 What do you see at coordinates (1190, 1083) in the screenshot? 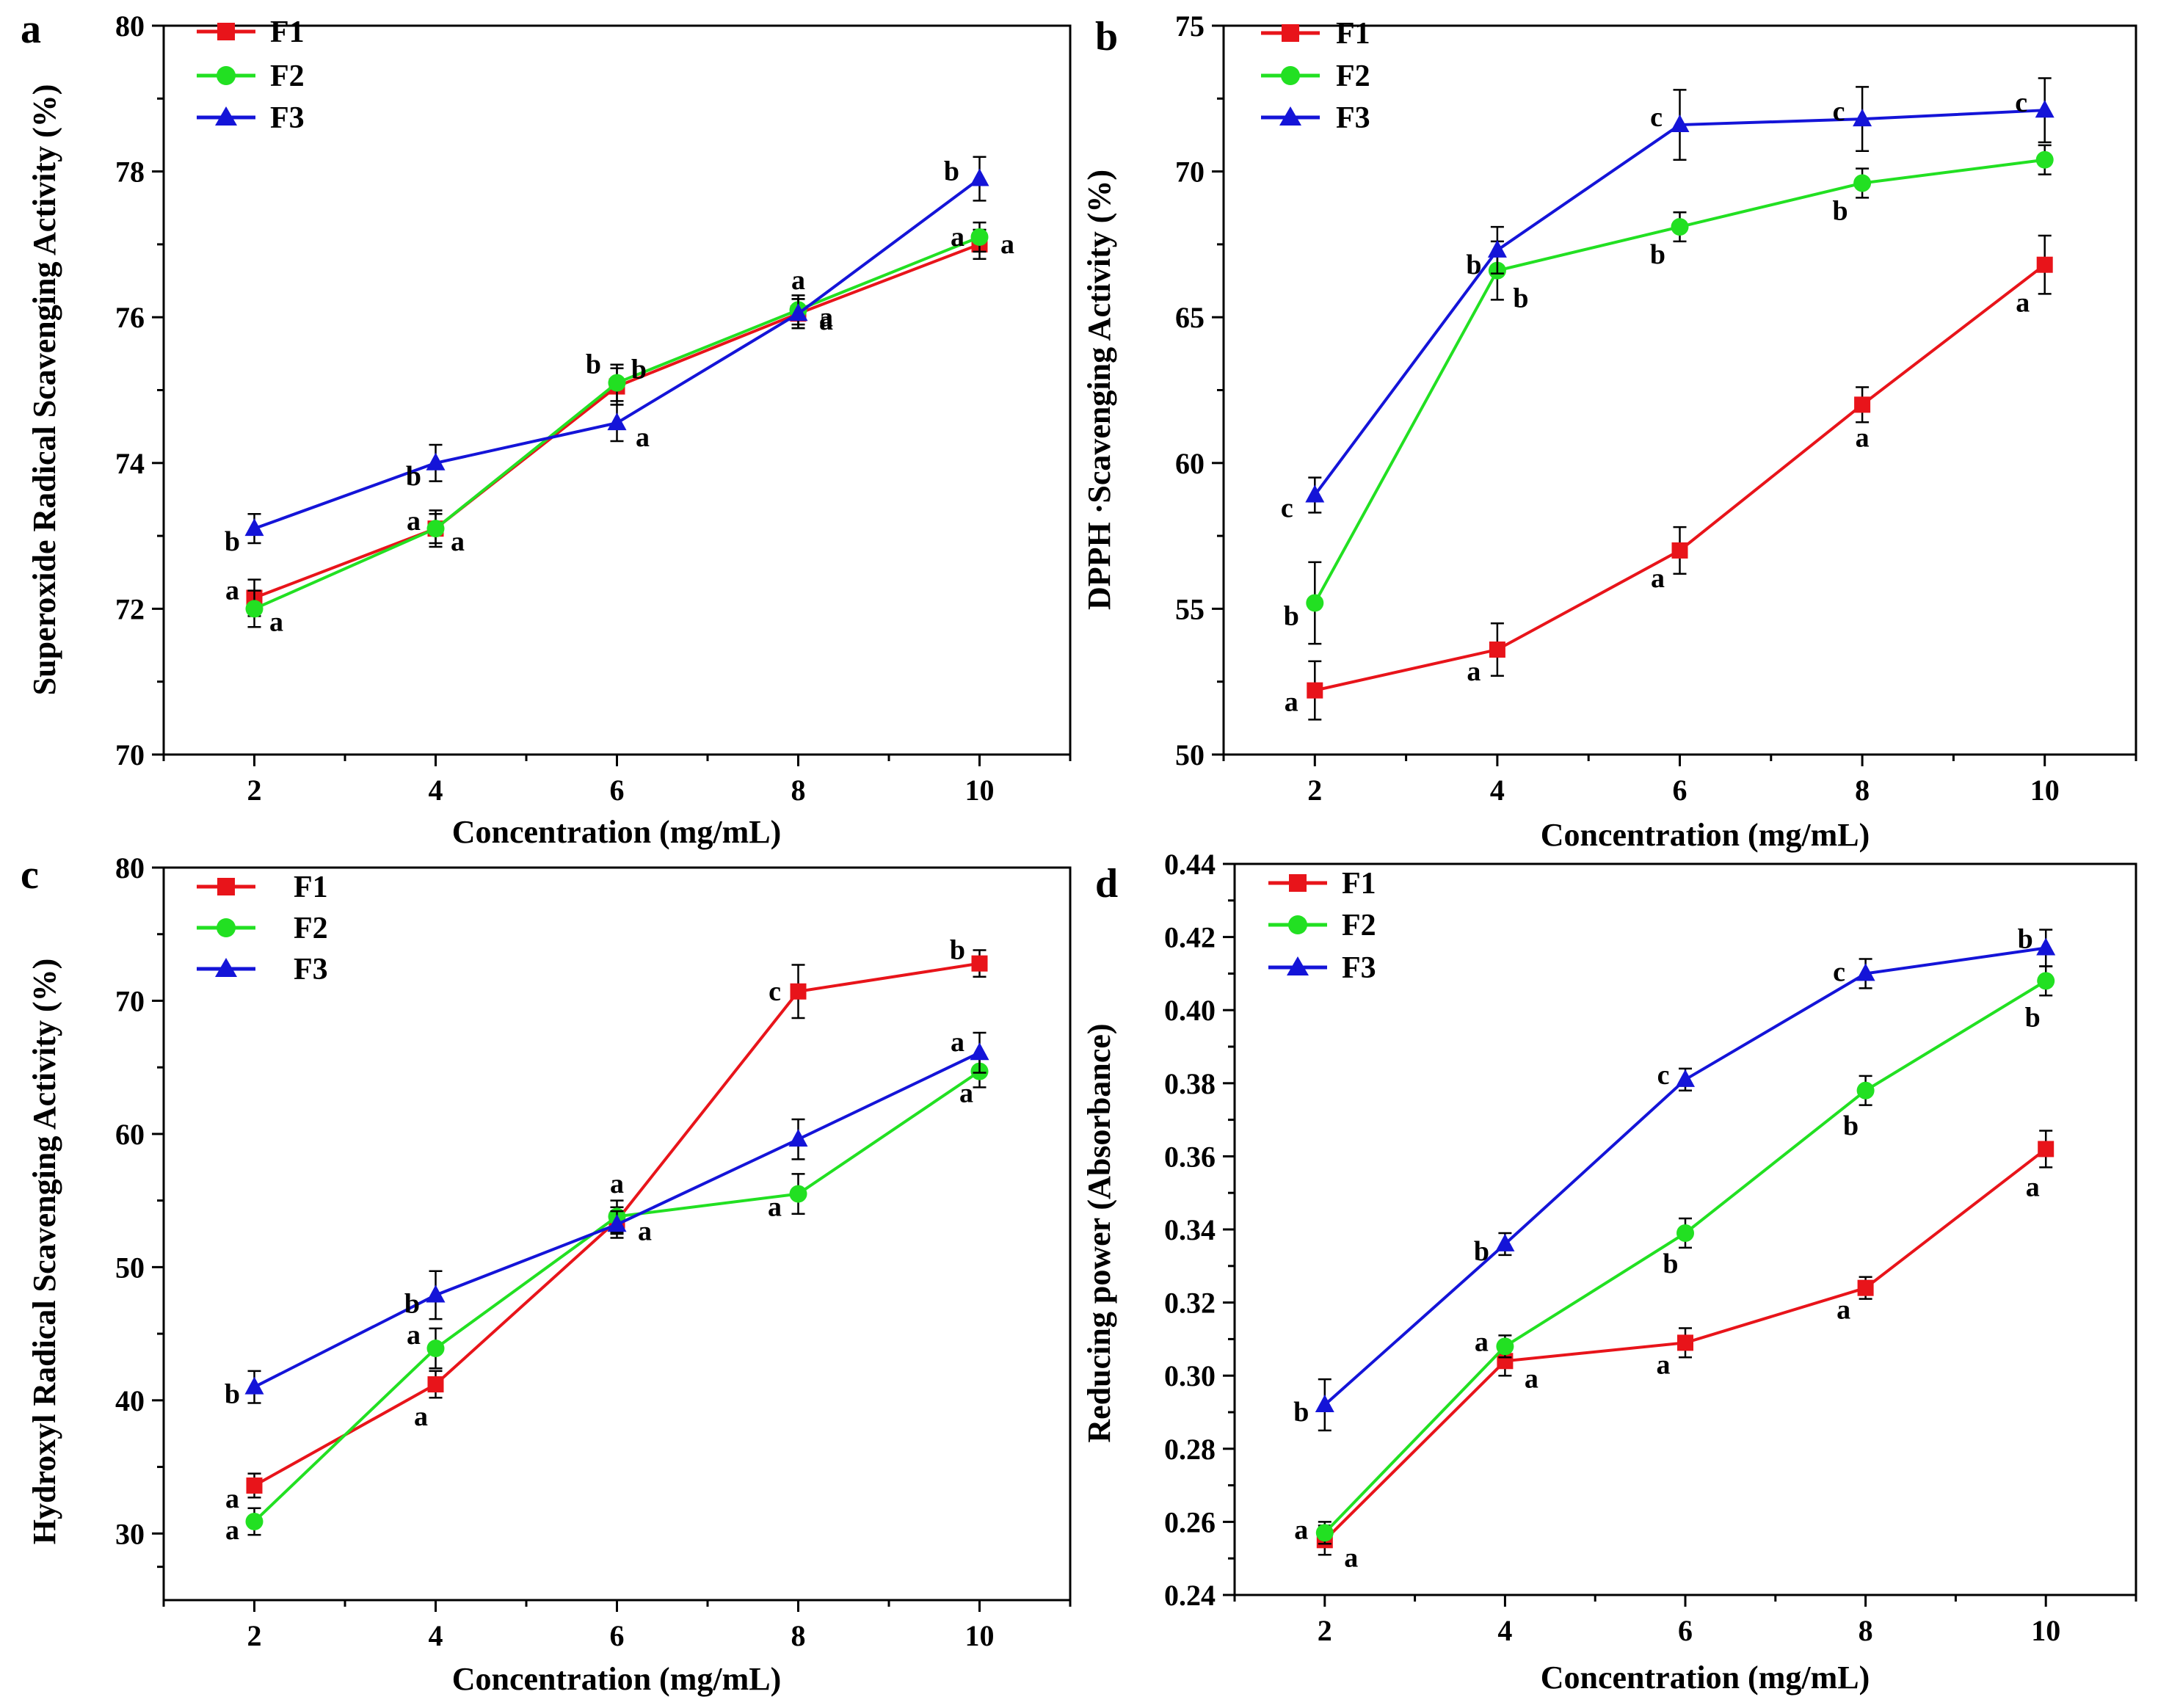
I see `y-tick-label: 0.38` at bounding box center [1190, 1083].